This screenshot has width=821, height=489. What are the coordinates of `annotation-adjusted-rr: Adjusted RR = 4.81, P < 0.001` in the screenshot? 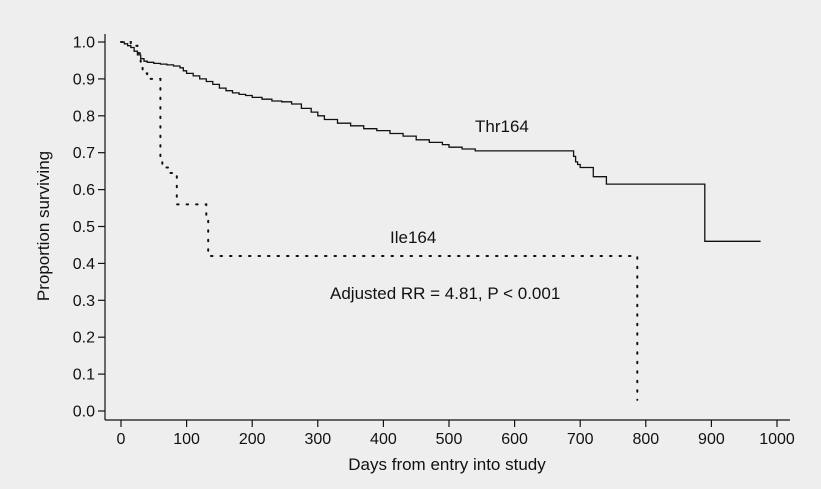 It's located at (445, 293).